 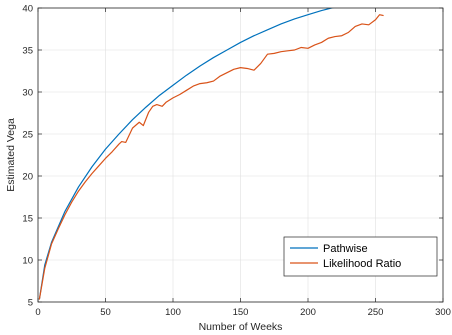 I want to click on y-tick-labels: 5 10 15 20 25 30 35 40, so click(x=27, y=156).